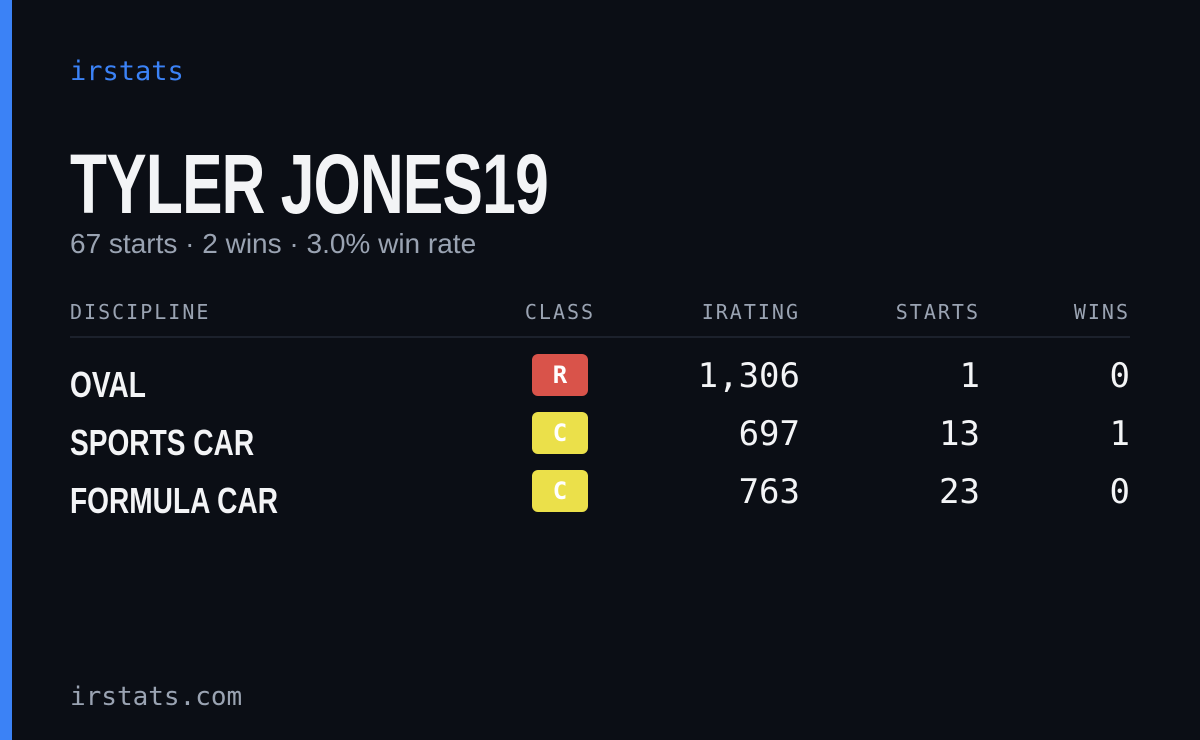 The width and height of the screenshot is (1200, 740). What do you see at coordinates (162, 442) in the screenshot?
I see `discipline: SPORTS CAR` at bounding box center [162, 442].